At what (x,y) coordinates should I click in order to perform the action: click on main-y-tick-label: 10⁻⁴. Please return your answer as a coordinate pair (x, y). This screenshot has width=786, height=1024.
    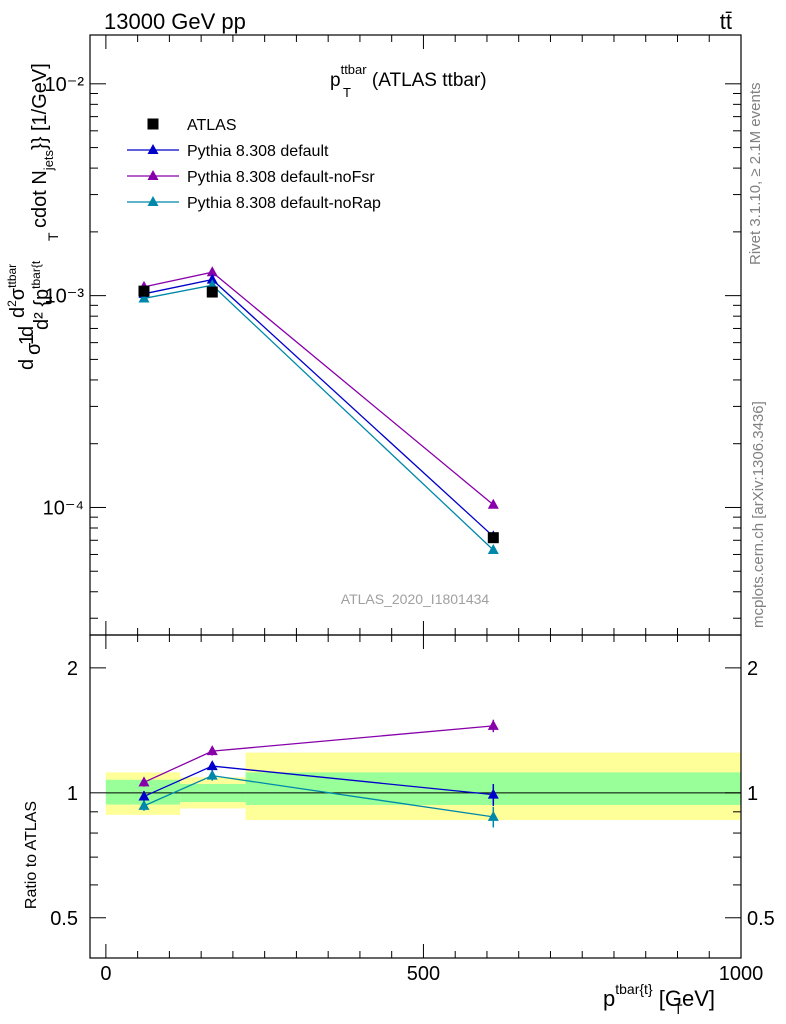
    Looking at the image, I should click on (63, 508).